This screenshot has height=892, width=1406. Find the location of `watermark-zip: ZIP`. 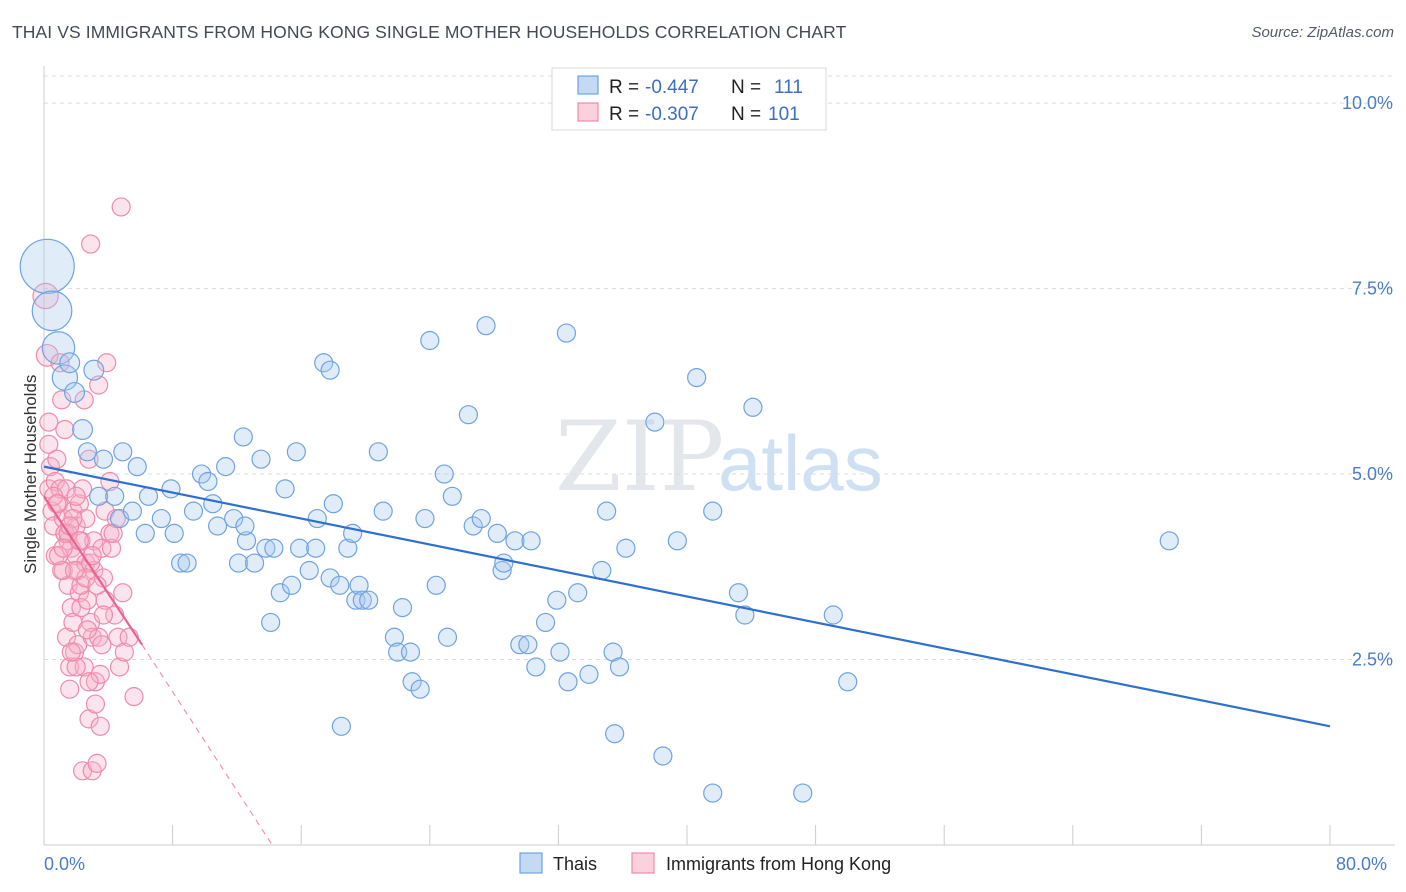

watermark-zip: ZIP is located at coordinates (639, 457).